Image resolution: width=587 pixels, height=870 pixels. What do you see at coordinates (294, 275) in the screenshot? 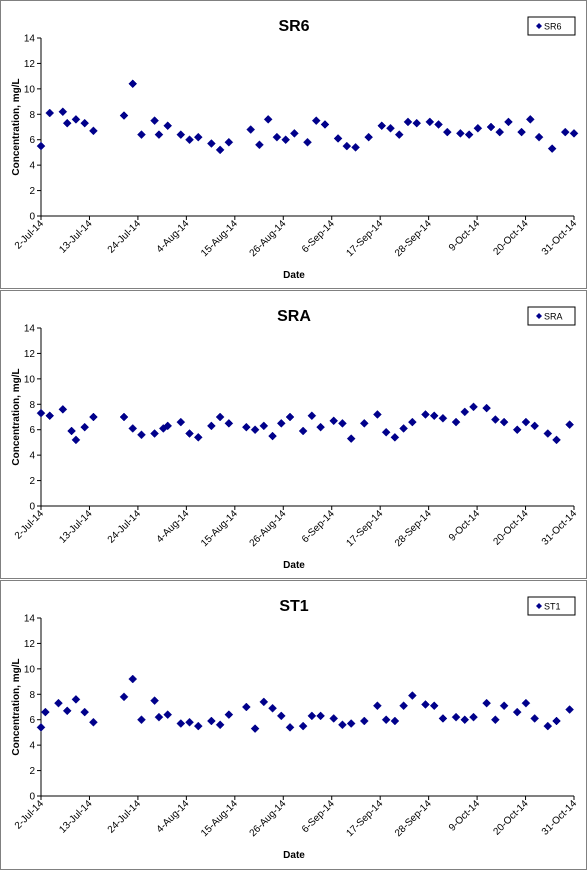
I see `x-axis-title: Date` at bounding box center [294, 275].